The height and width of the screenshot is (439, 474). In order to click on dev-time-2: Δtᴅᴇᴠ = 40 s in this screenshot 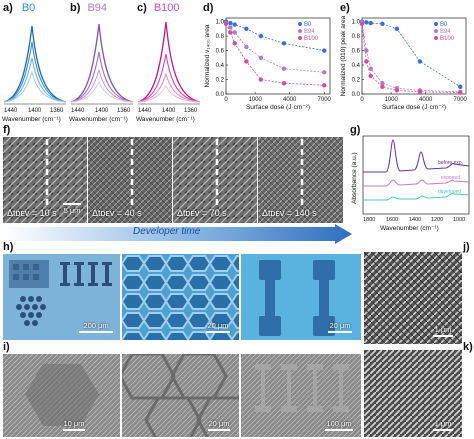, I will do `click(117, 213)`.